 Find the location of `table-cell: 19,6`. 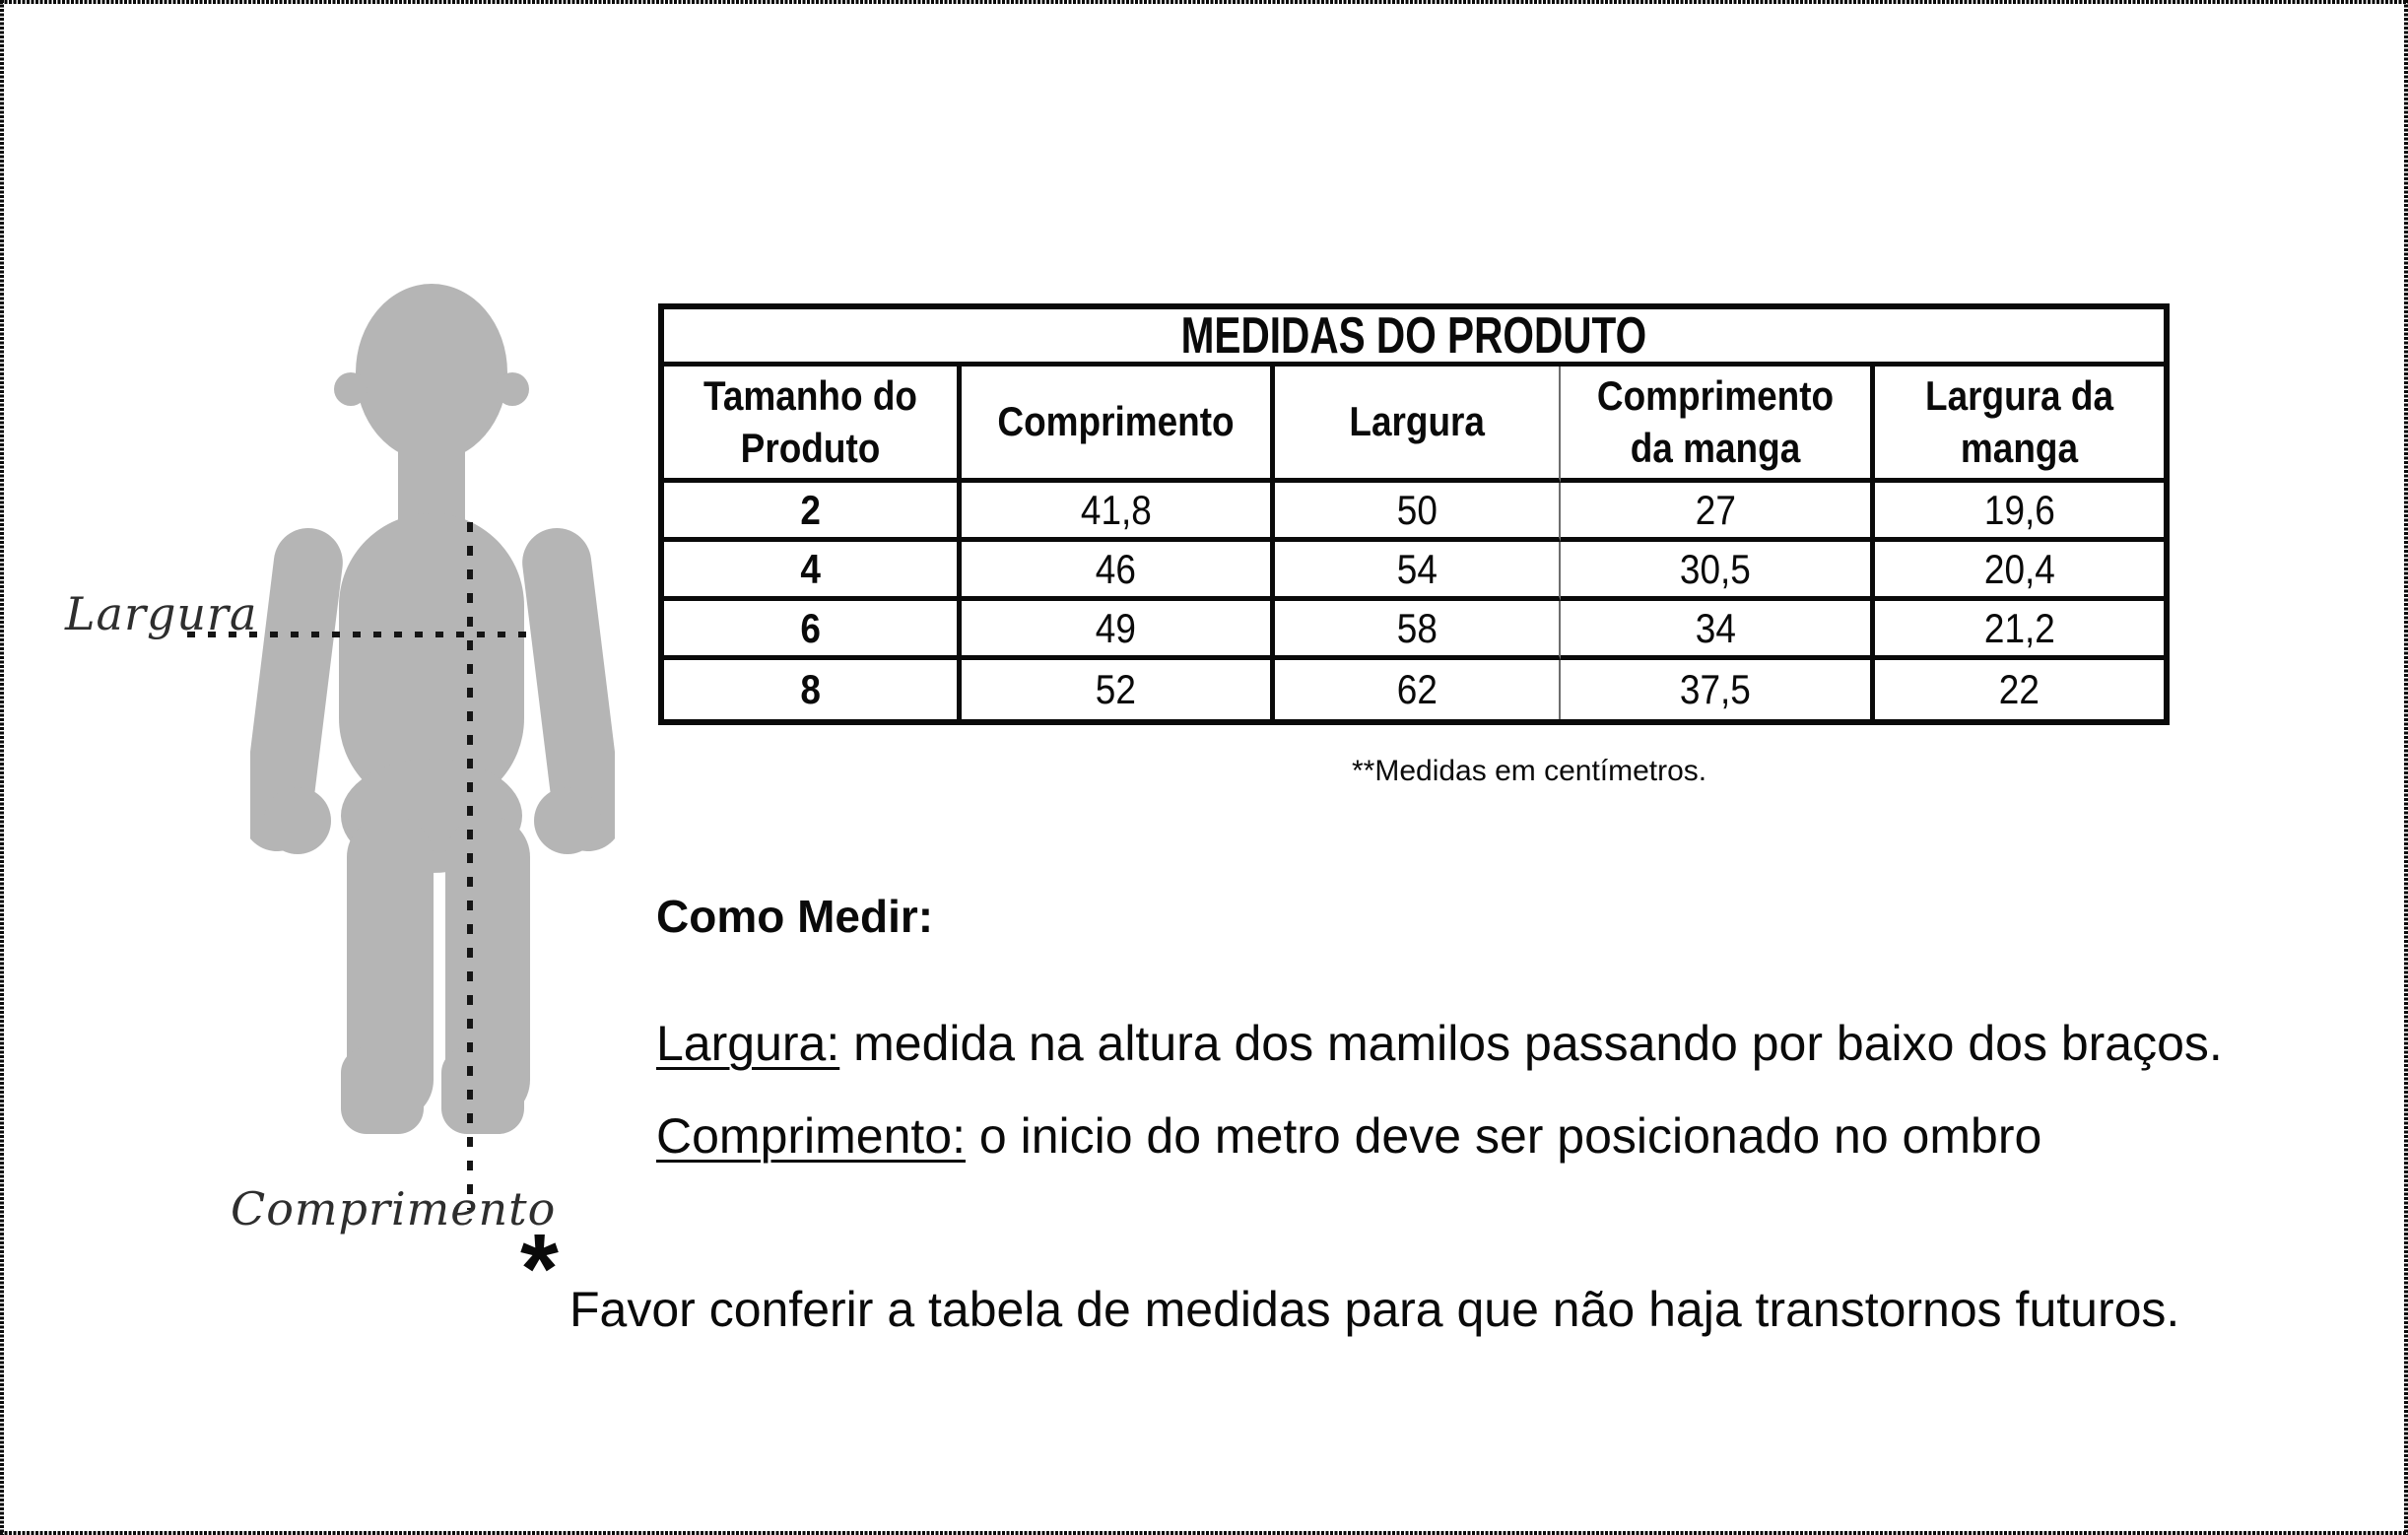

table-cell: 19,6 is located at coordinates (2019, 512).